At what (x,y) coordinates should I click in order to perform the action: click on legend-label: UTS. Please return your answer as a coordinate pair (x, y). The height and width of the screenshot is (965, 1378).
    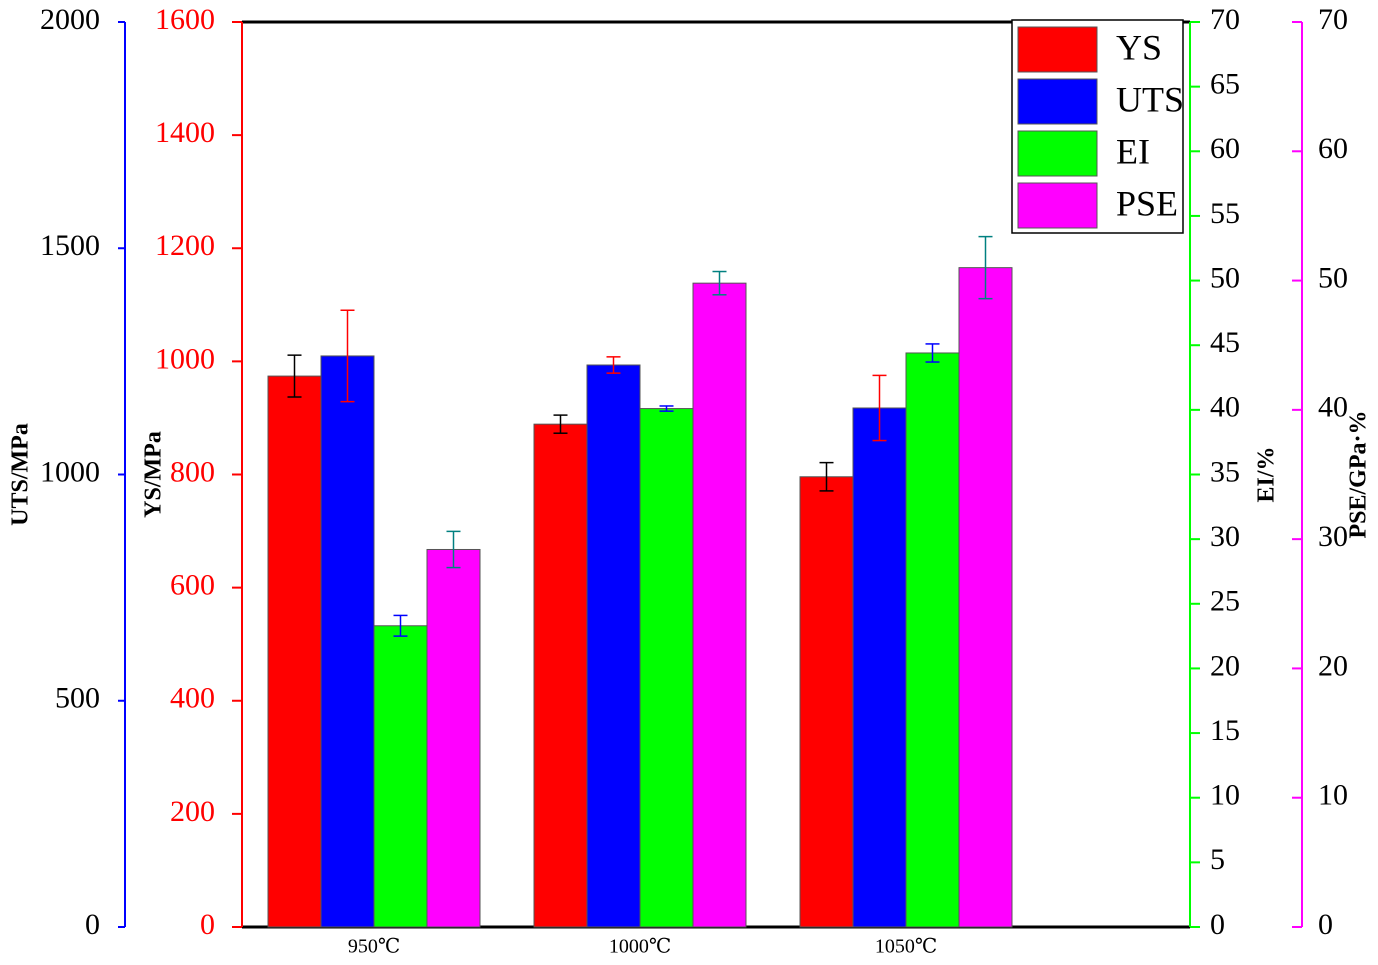
    Looking at the image, I should click on (1150, 99).